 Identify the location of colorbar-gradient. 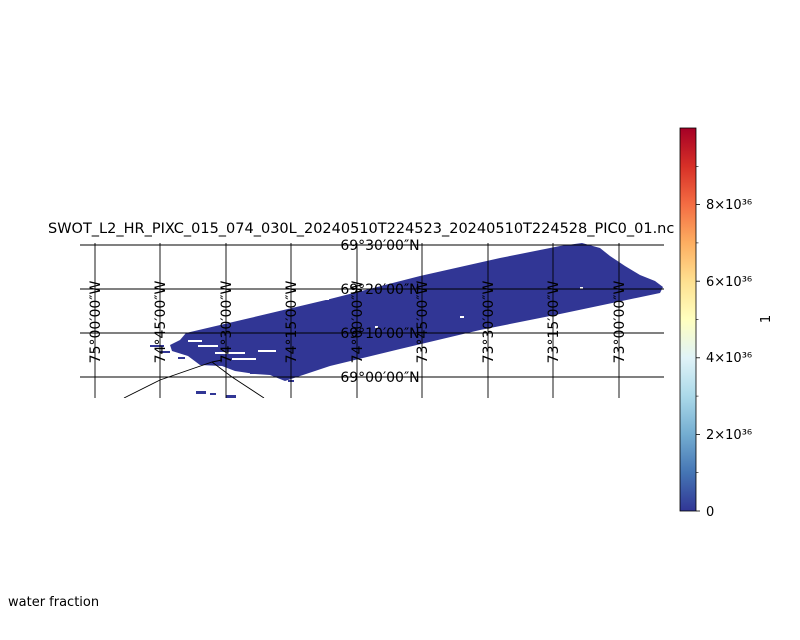
(688, 319).